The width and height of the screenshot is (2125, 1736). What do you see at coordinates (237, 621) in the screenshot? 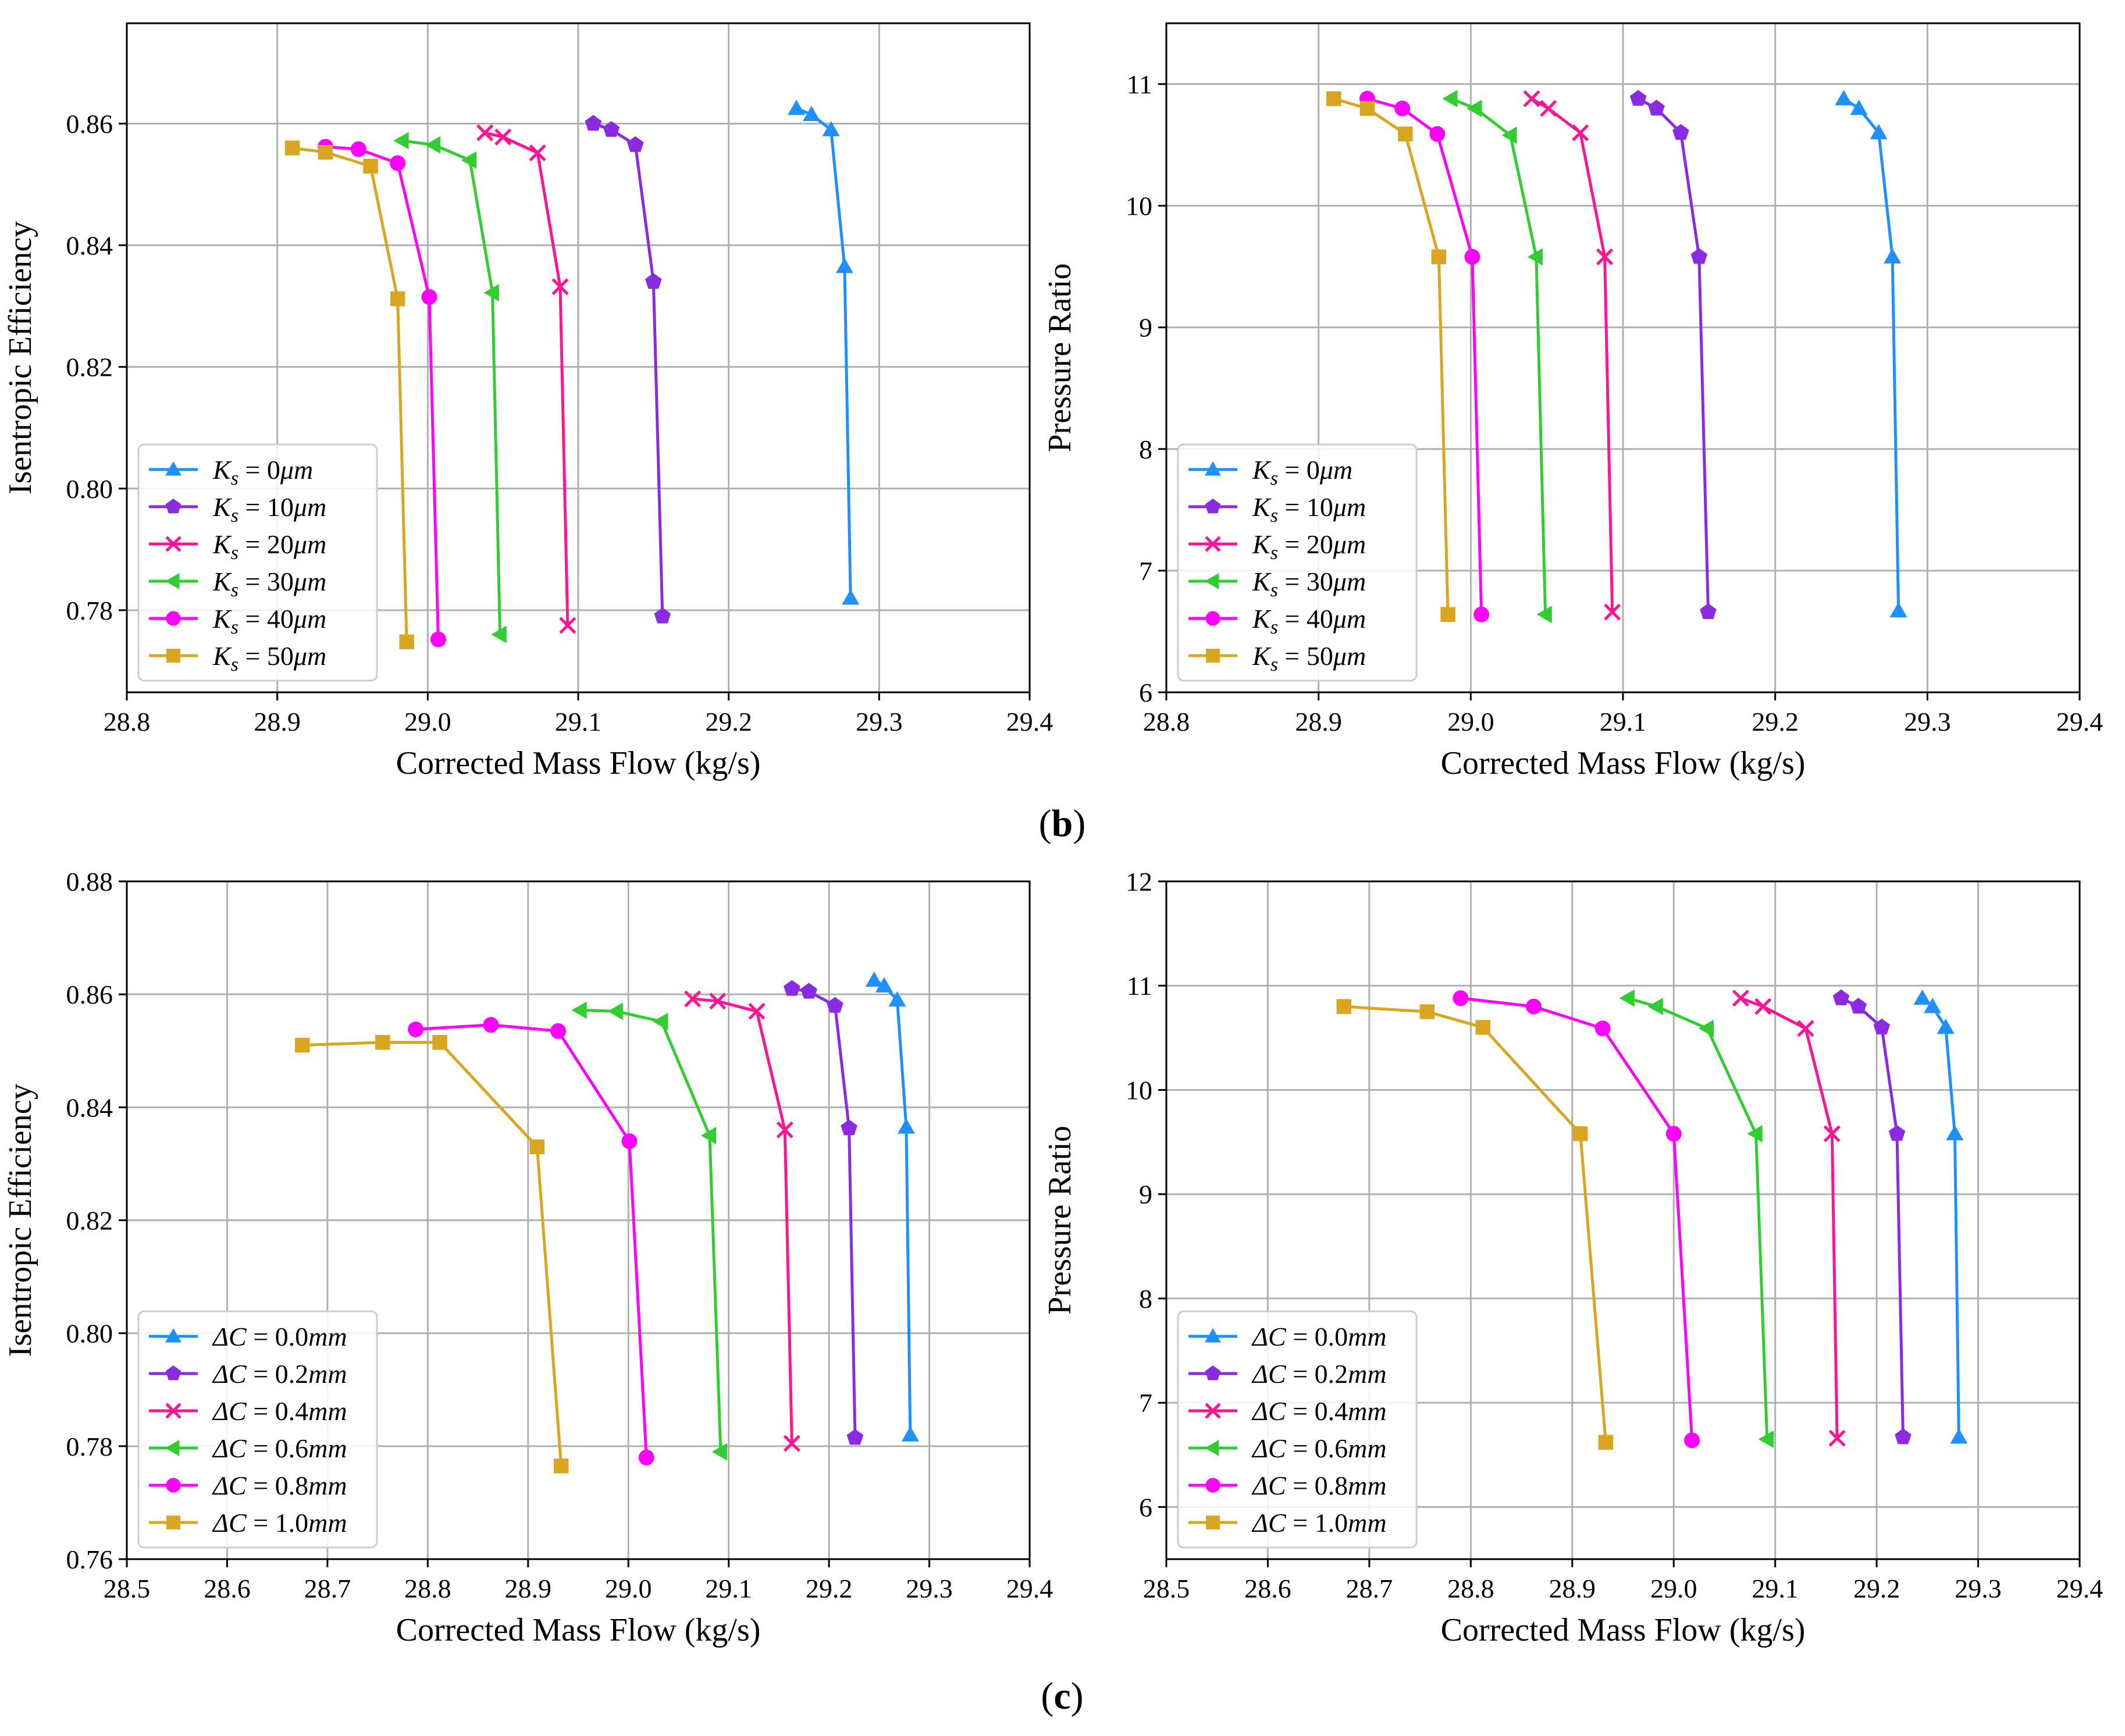
I see `legend-item: Ks = 40μm` at bounding box center [237, 621].